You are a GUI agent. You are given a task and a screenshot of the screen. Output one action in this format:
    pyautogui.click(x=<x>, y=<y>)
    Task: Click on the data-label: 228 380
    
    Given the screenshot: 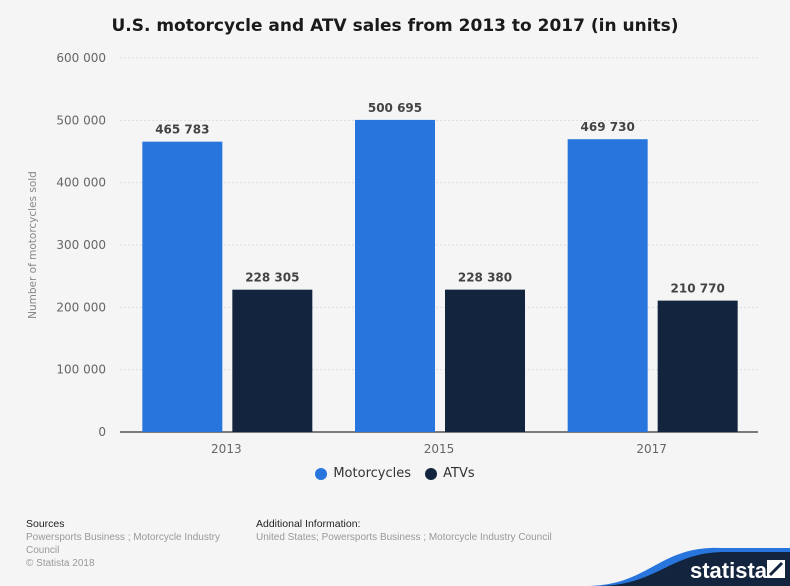 What is the action you would take?
    pyautogui.click(x=485, y=278)
    